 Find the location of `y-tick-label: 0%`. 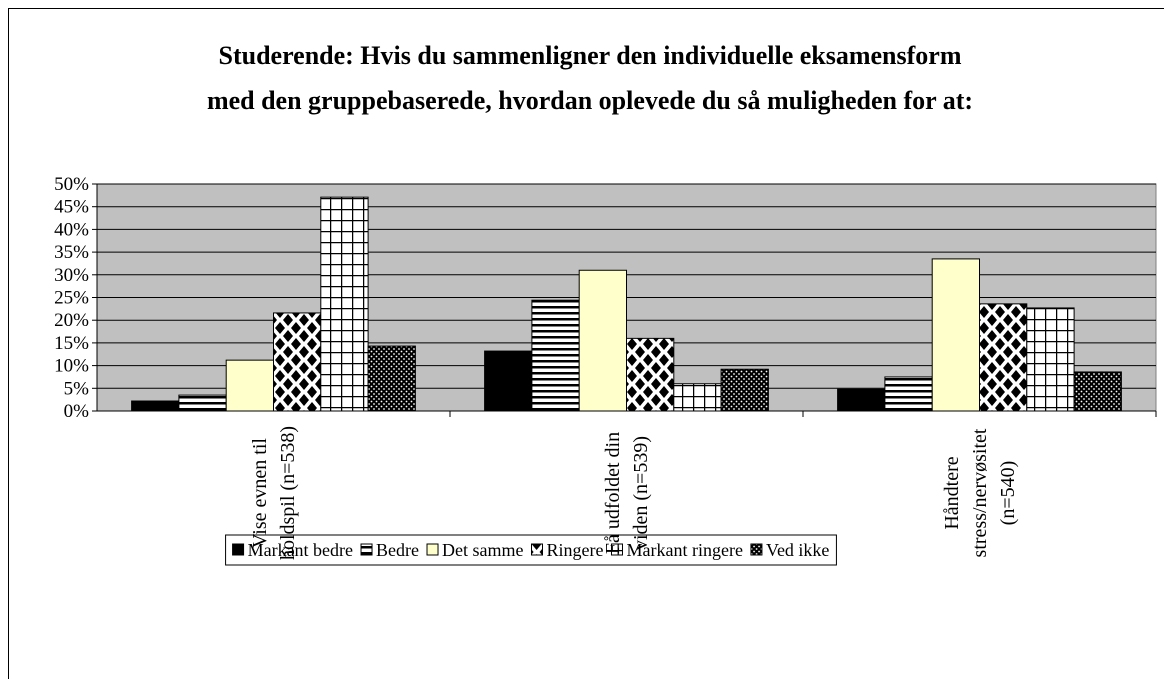

y-tick-label: 0% is located at coordinates (77, 411).